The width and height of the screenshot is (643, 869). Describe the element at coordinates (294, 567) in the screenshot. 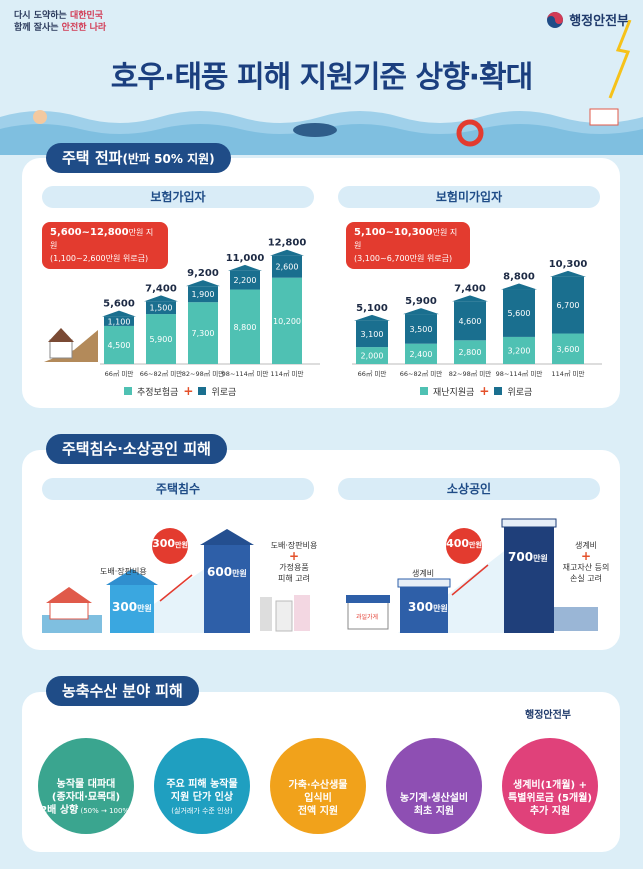

I see `flood-note-line: 가정용품` at that location.